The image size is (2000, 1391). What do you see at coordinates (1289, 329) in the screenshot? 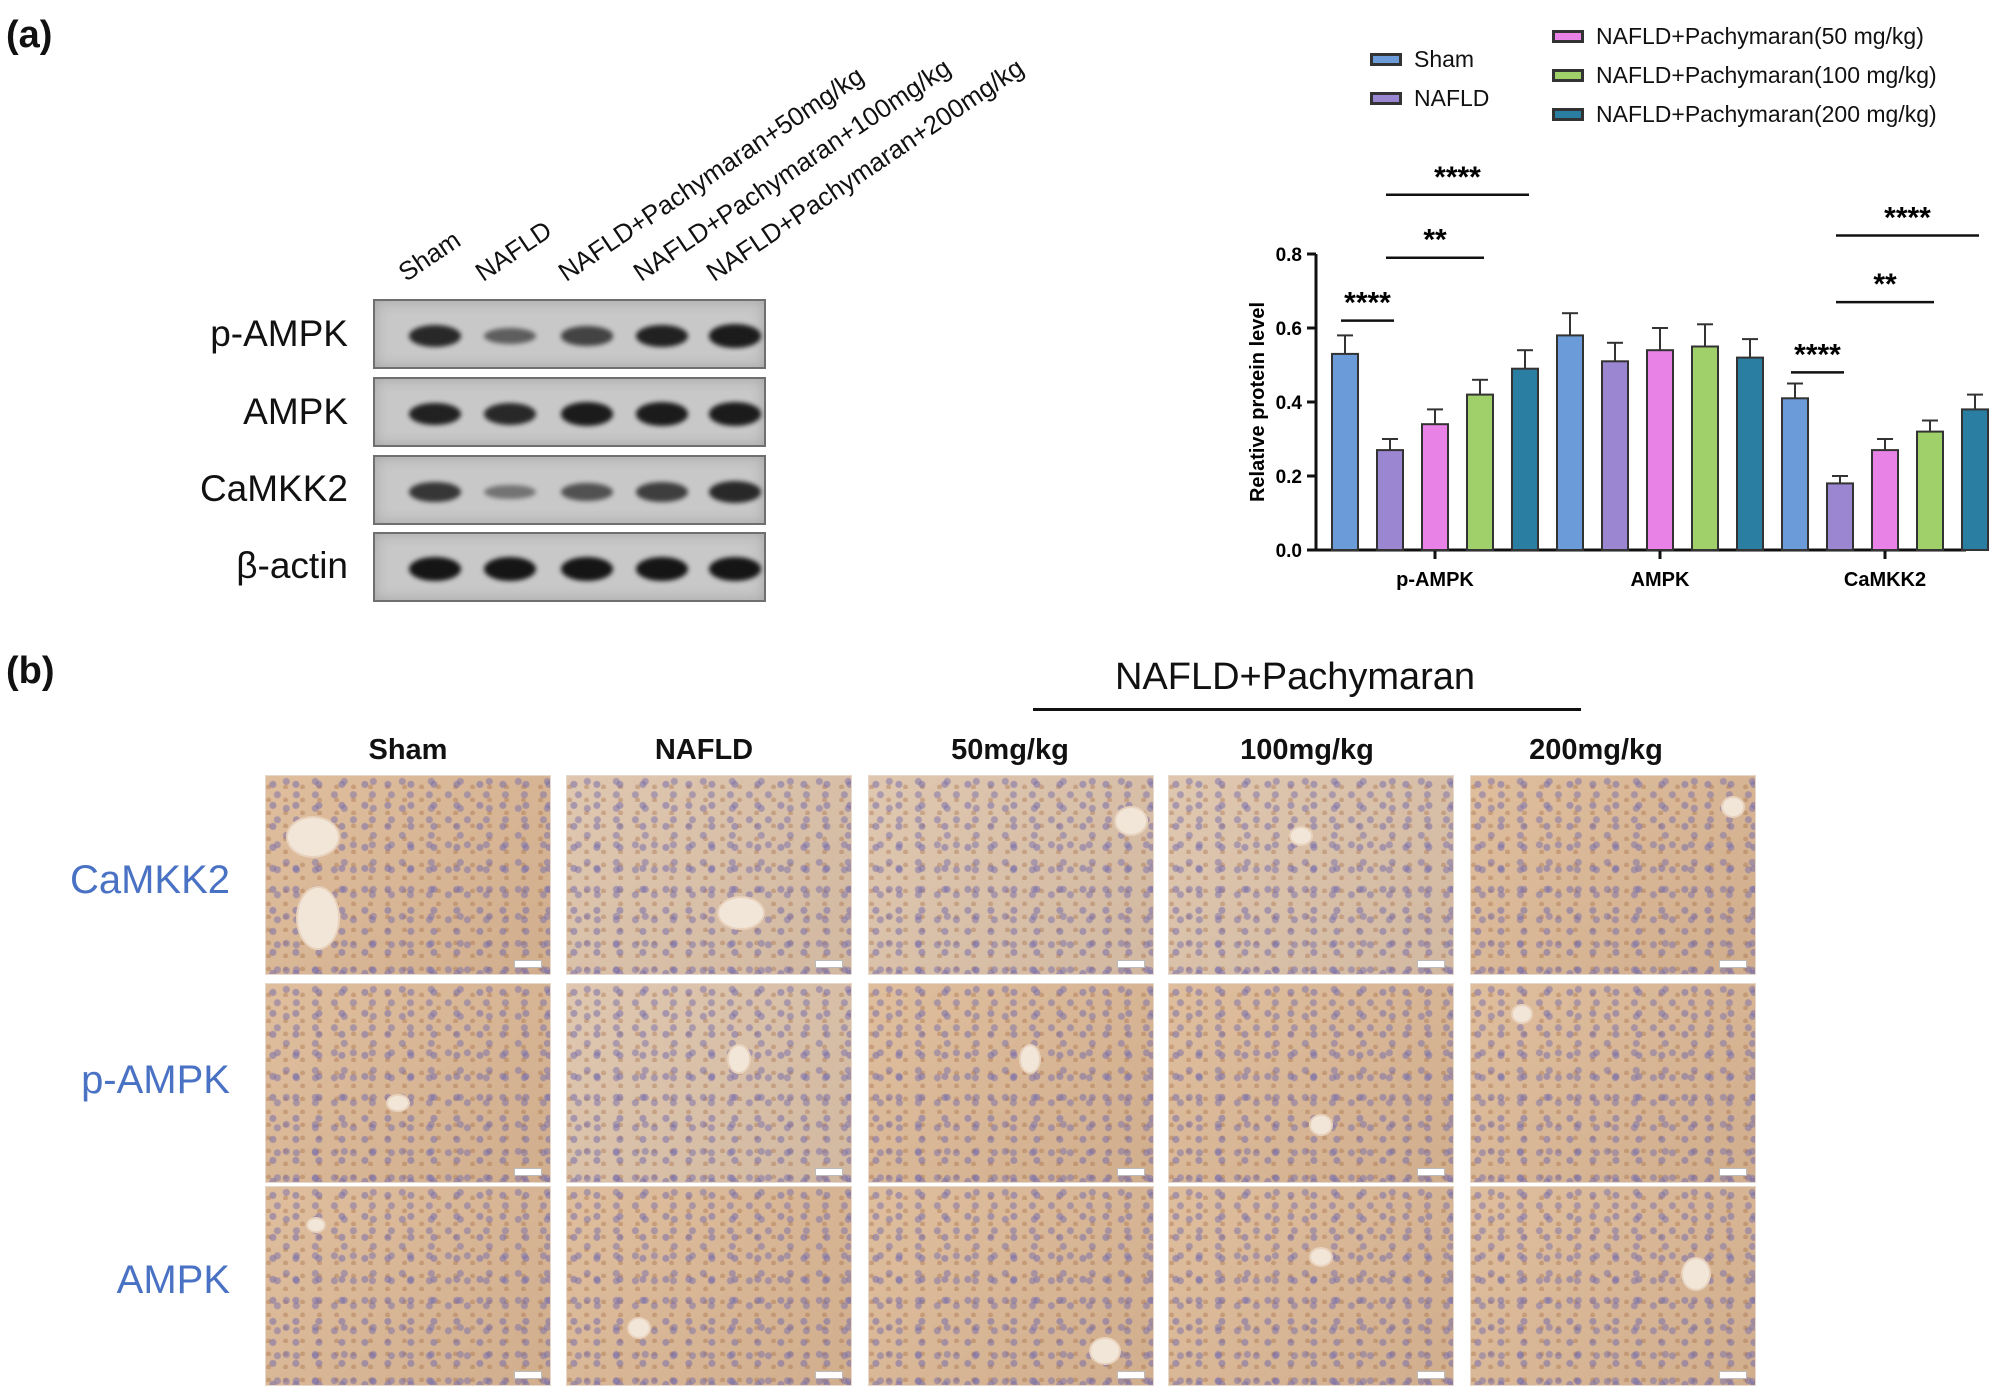
I see `y-tick-label: 0.6` at bounding box center [1289, 329].